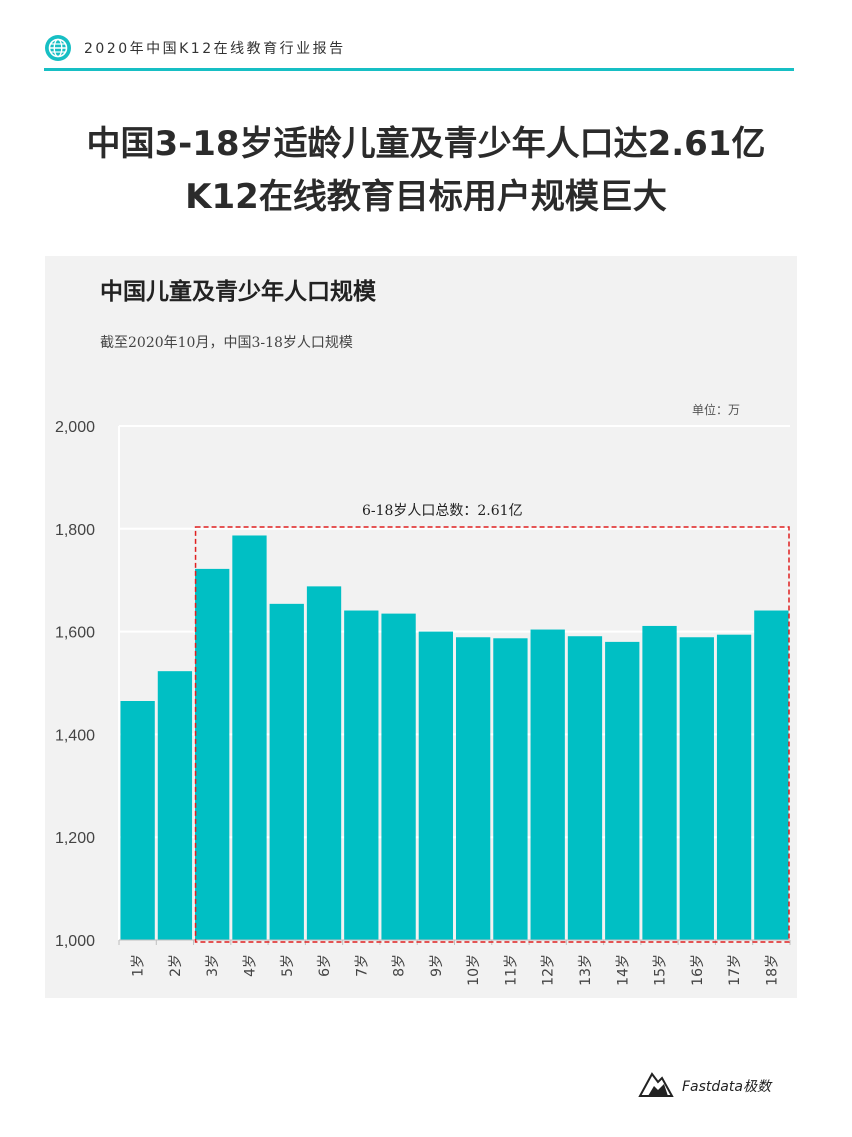  What do you see at coordinates (511, 970) in the screenshot?
I see `x-tick-label: 11岁` at bounding box center [511, 970].